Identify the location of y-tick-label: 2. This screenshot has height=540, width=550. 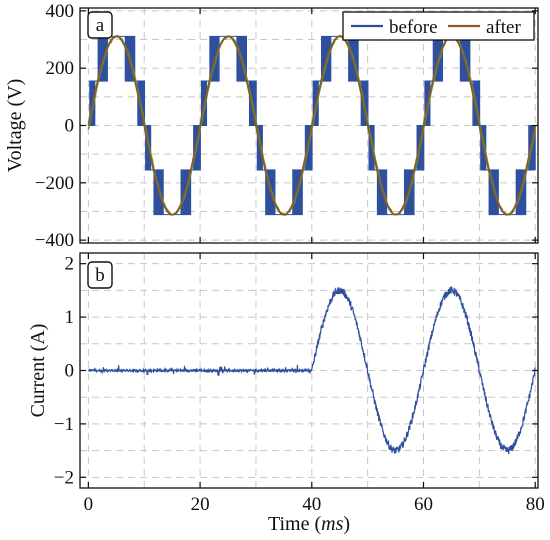
(70, 264).